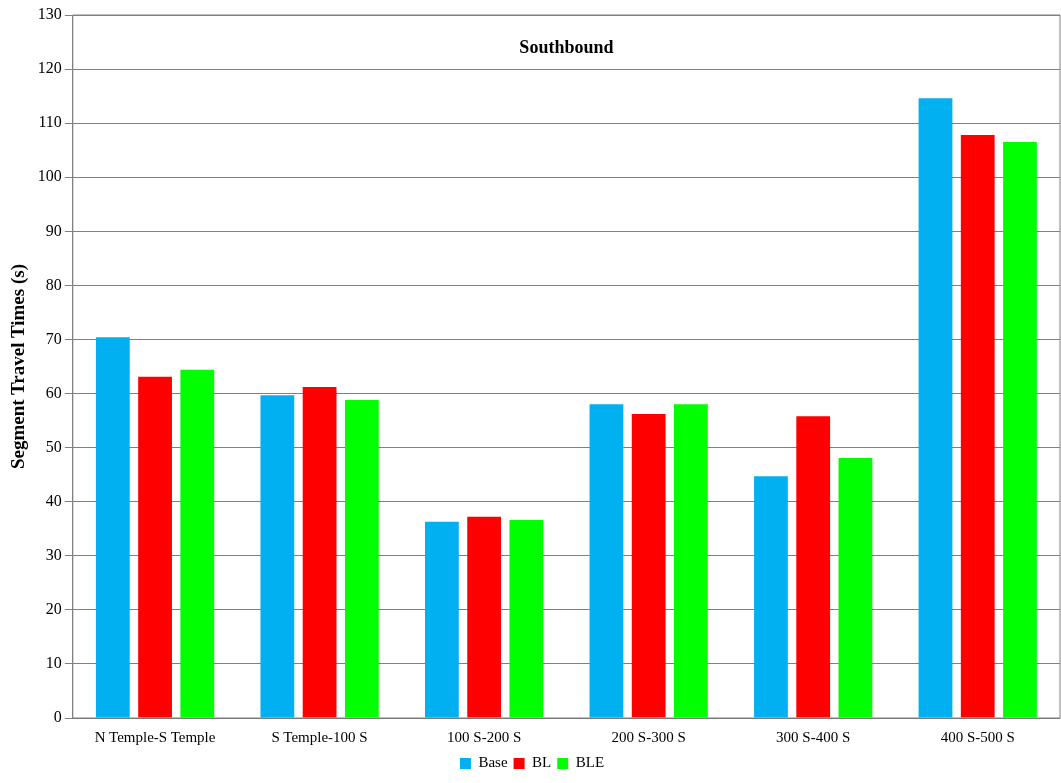 The height and width of the screenshot is (783, 1061). Describe the element at coordinates (566, 46) in the screenshot. I see `text: Southbound` at that location.